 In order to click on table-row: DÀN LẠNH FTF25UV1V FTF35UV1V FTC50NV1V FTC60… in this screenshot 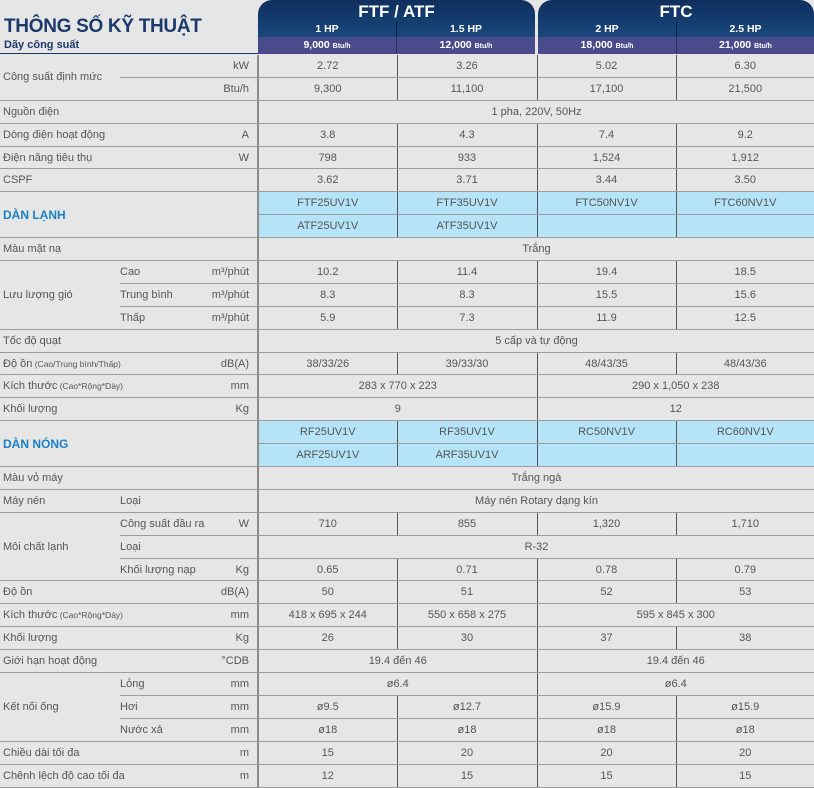, I will do `click(407, 215)`.